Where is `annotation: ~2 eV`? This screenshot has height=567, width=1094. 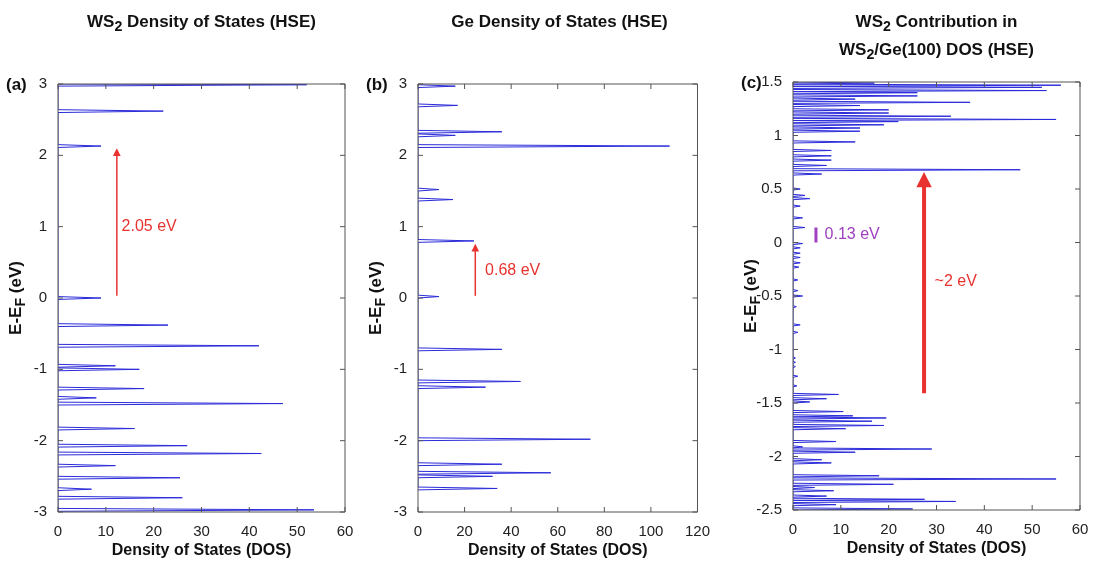 annotation: ~2 eV is located at coordinates (956, 281).